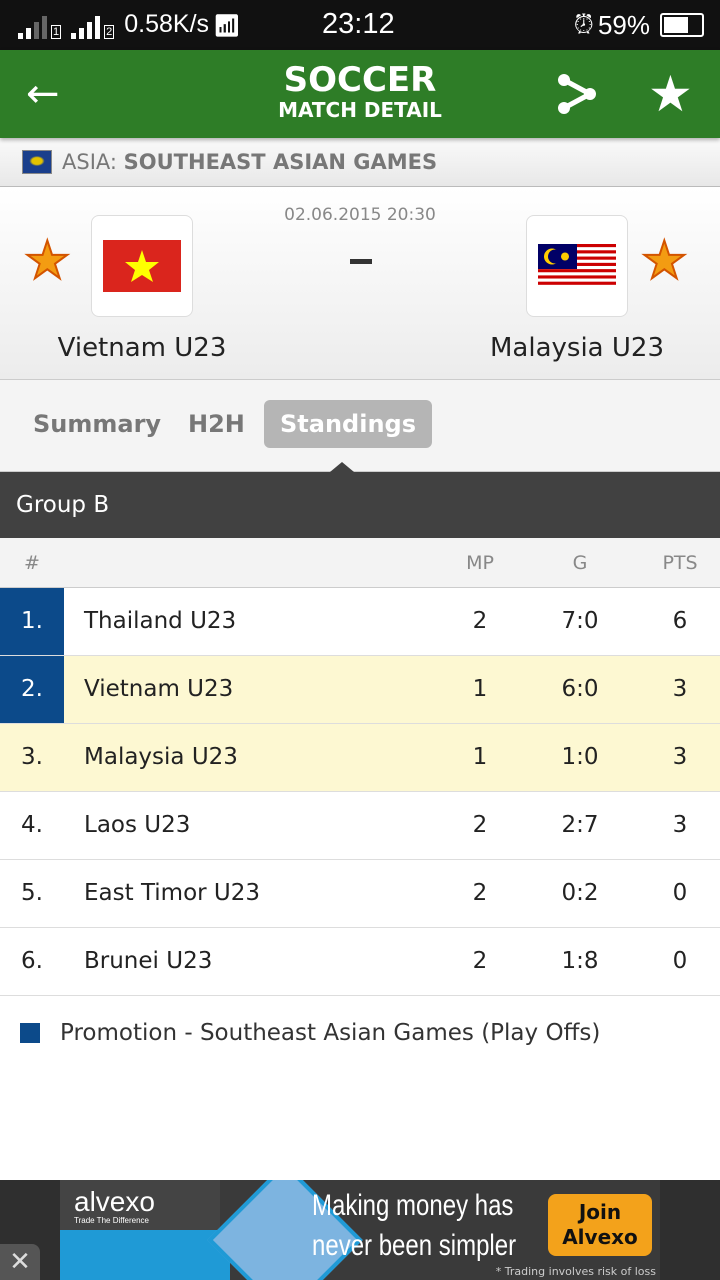  Describe the element at coordinates (109, 32) in the screenshot. I see `sim2-label: 2` at that location.